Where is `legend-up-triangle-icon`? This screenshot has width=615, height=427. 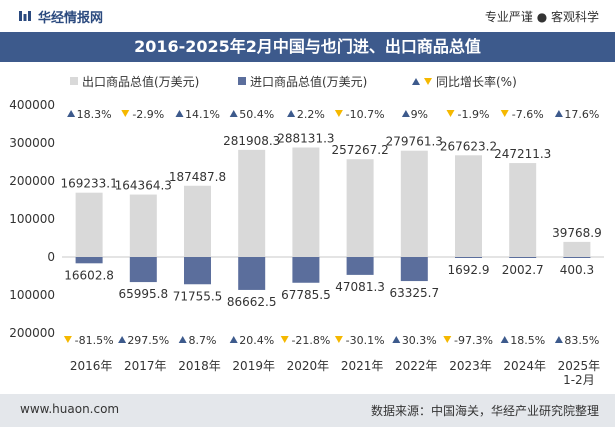
legend-up-triangle-icon is located at coordinates (416, 81).